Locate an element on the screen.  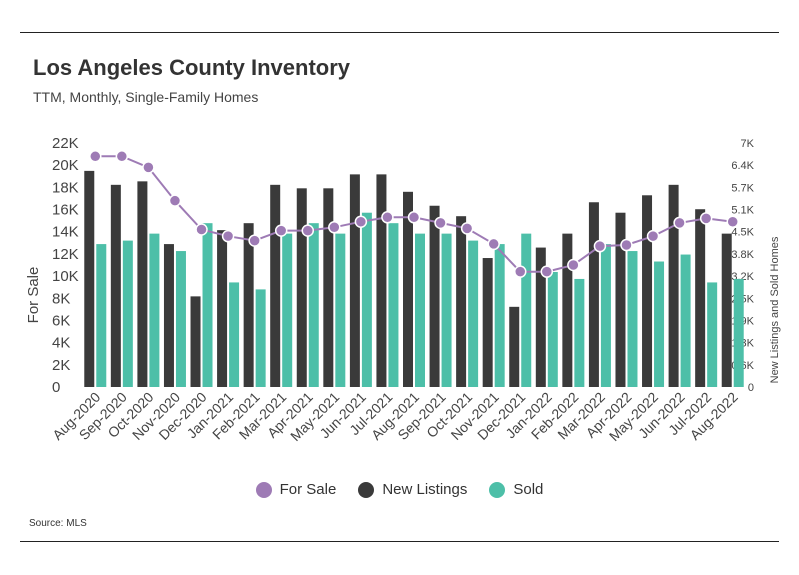
left-axis-tick-label: 2K is located at coordinates (61, 365).